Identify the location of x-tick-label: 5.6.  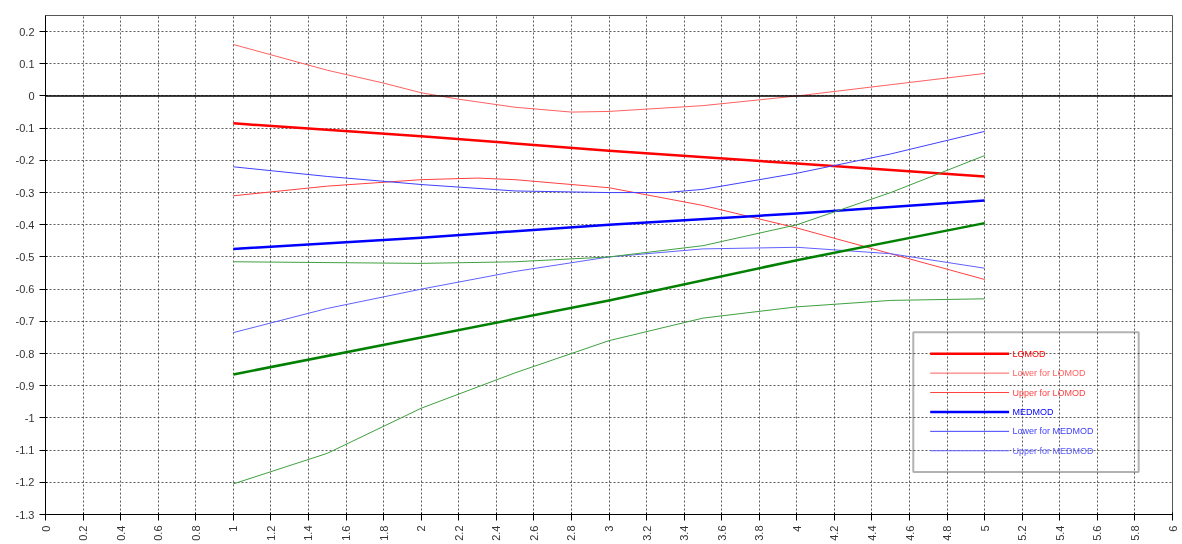
(1097, 533).